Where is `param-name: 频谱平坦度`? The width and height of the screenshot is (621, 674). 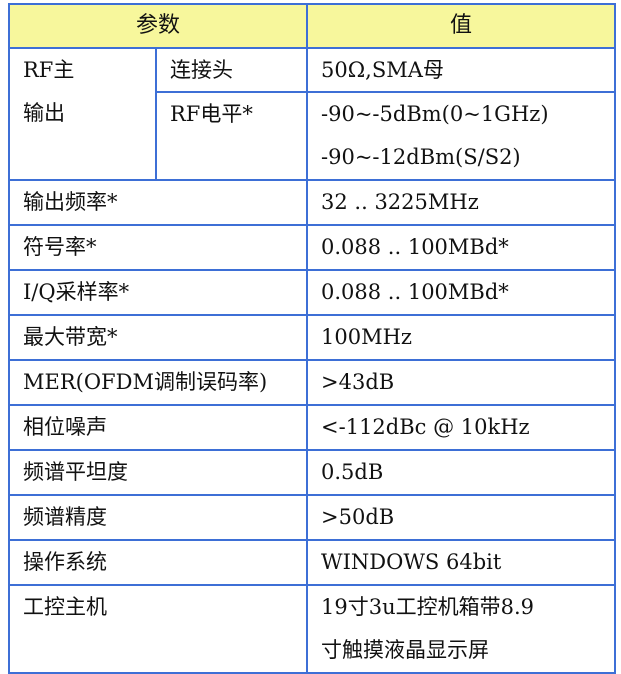 param-name: 频谱平坦度 is located at coordinates (158, 472).